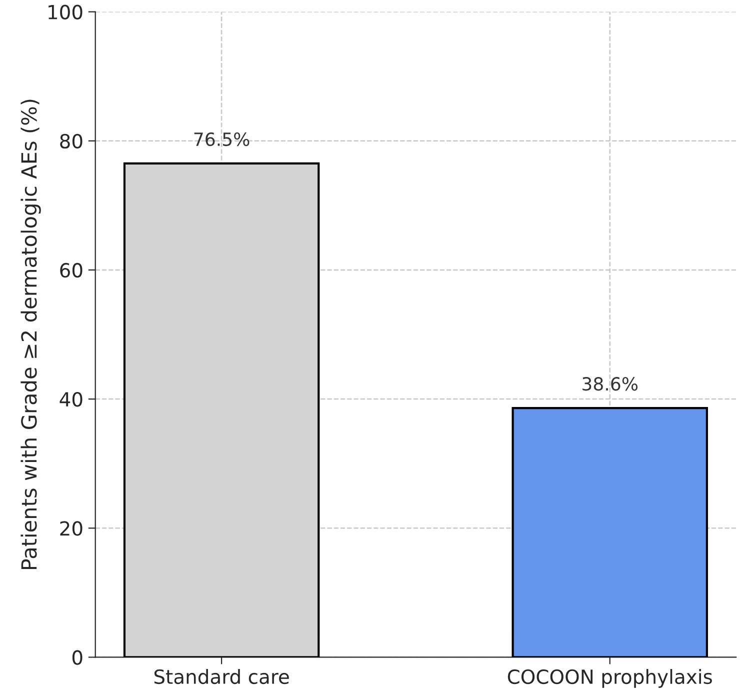 The width and height of the screenshot is (745, 694). Describe the element at coordinates (71, 528) in the screenshot. I see `y-tick-label: 20` at that location.